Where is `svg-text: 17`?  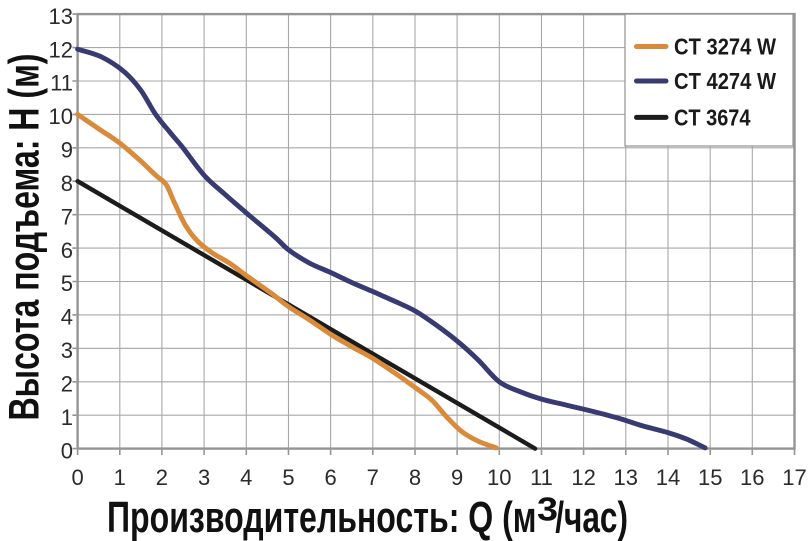 svg-text: 17 is located at coordinates (794, 477).